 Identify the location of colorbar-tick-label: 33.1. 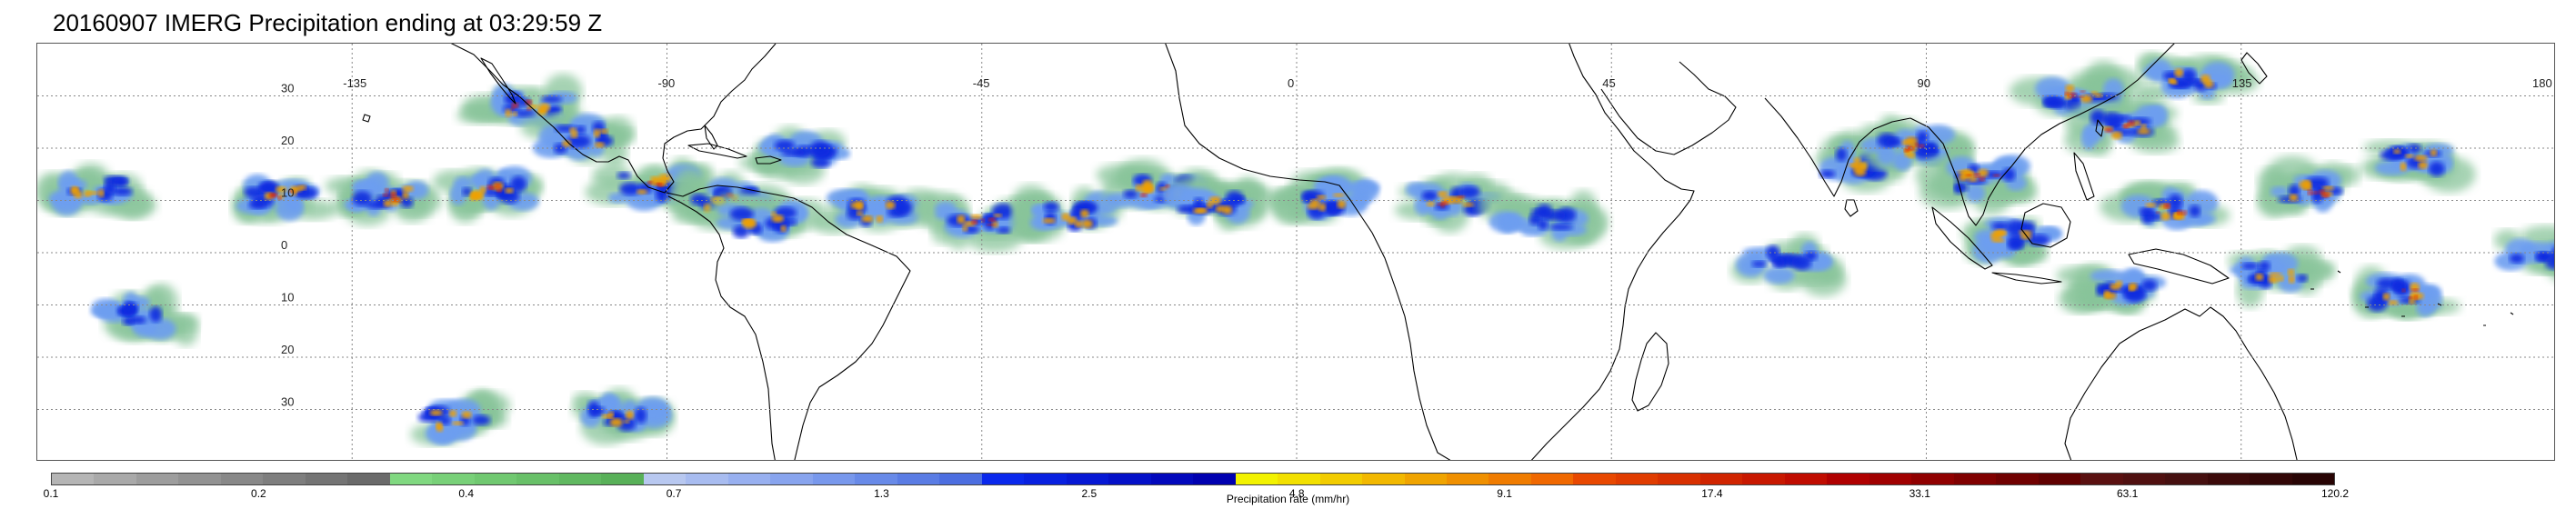
(1919, 493).